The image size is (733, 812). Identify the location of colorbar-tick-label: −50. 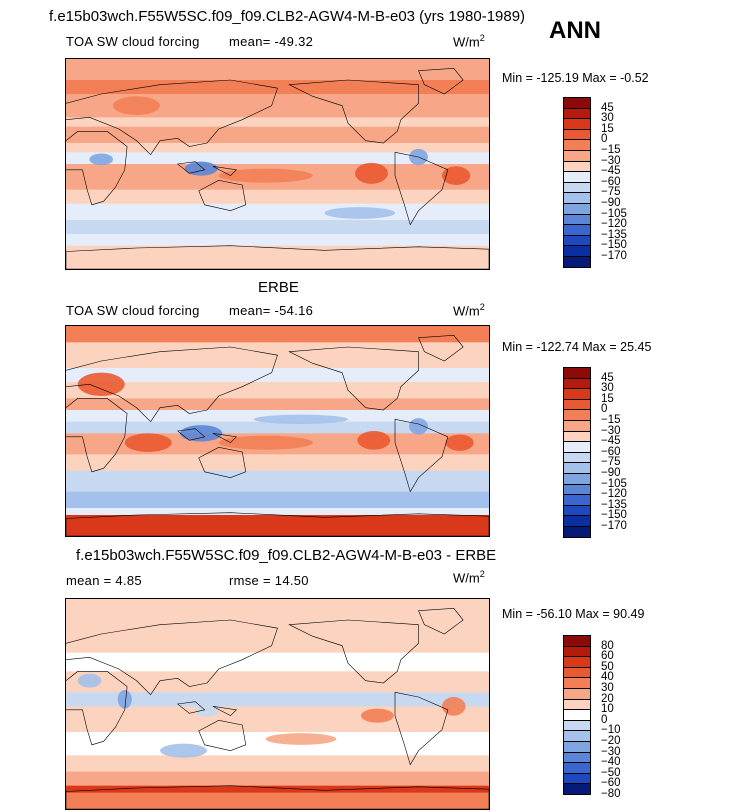
(611, 772).